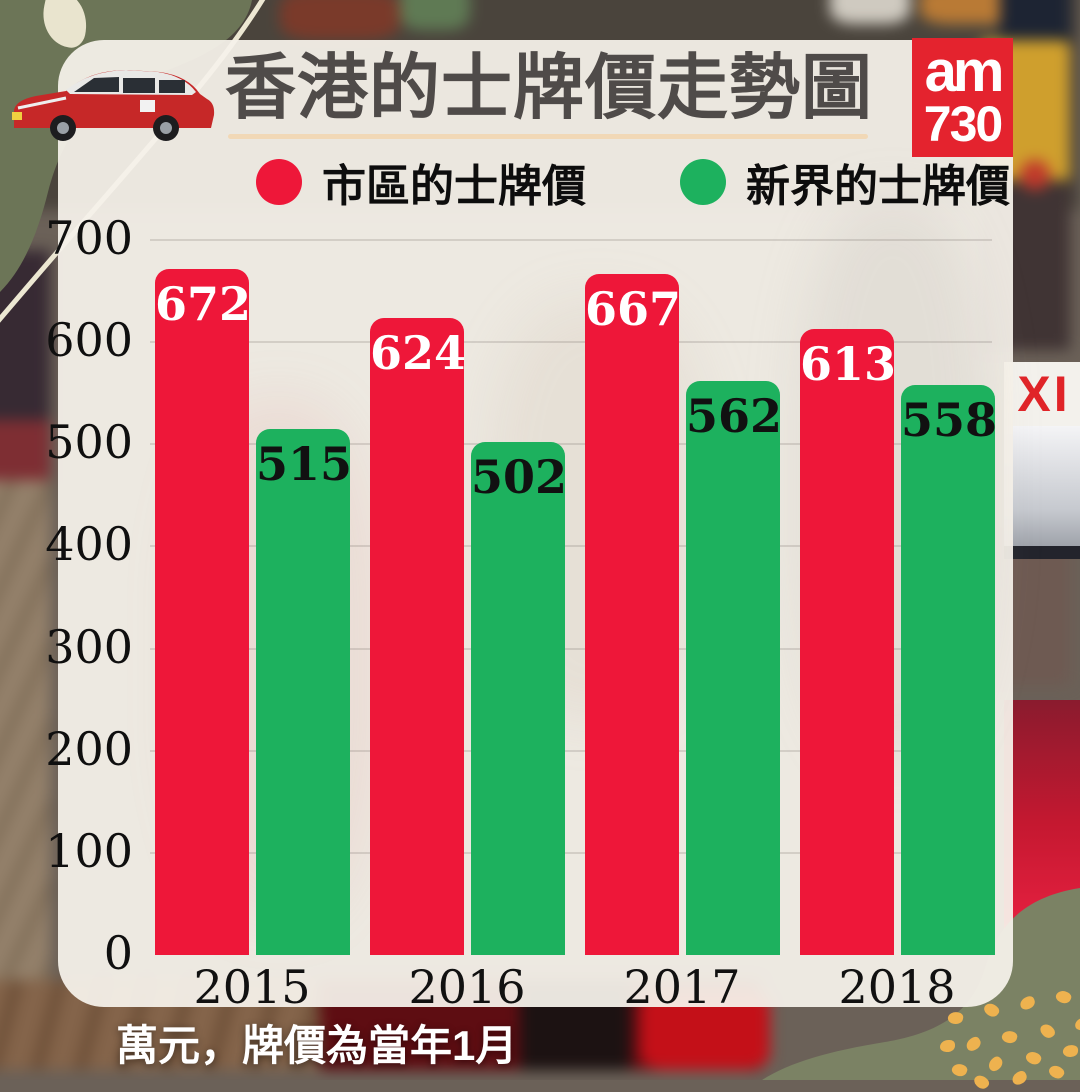 Image resolution: width=1080 pixels, height=1092 pixels. What do you see at coordinates (418, 636) in the screenshot?
I see `bar-urban-2016: 624` at bounding box center [418, 636].